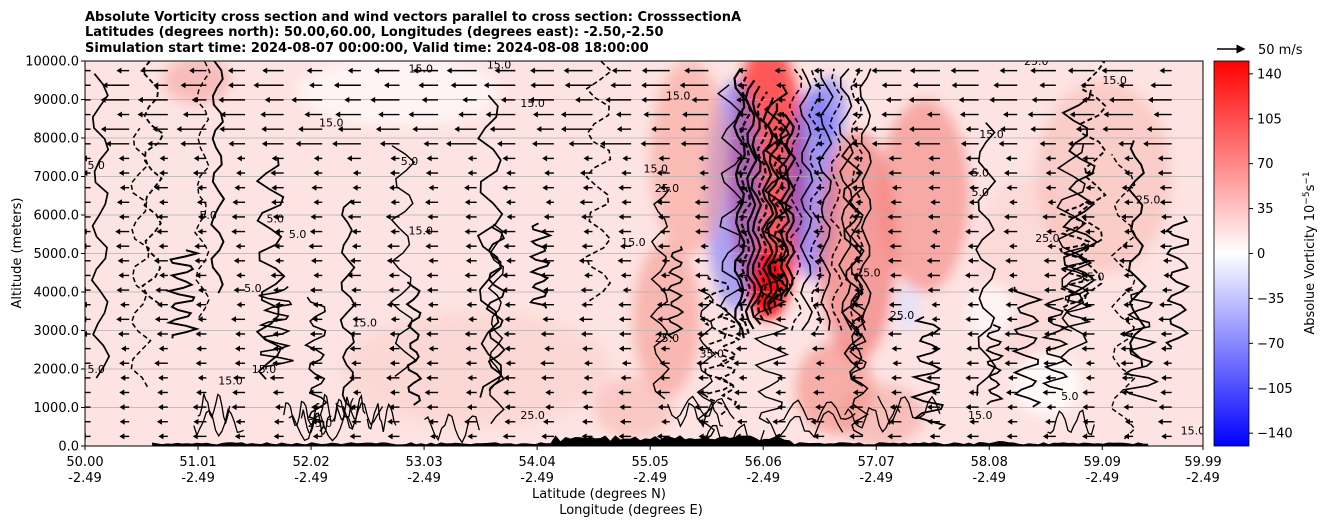 Image resolution: width=1332 pixels, height=526 pixels. Describe the element at coordinates (253, 288) in the screenshot. I see `contour-label-3: 5.0` at that location.